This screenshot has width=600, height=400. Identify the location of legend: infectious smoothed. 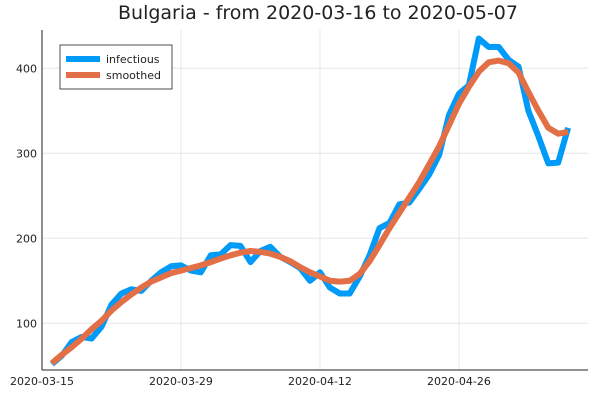
(116, 67).